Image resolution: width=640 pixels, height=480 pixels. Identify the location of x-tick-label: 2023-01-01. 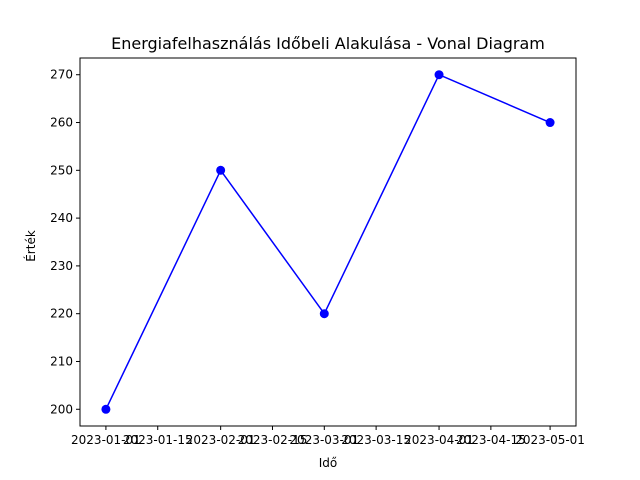
(106, 440).